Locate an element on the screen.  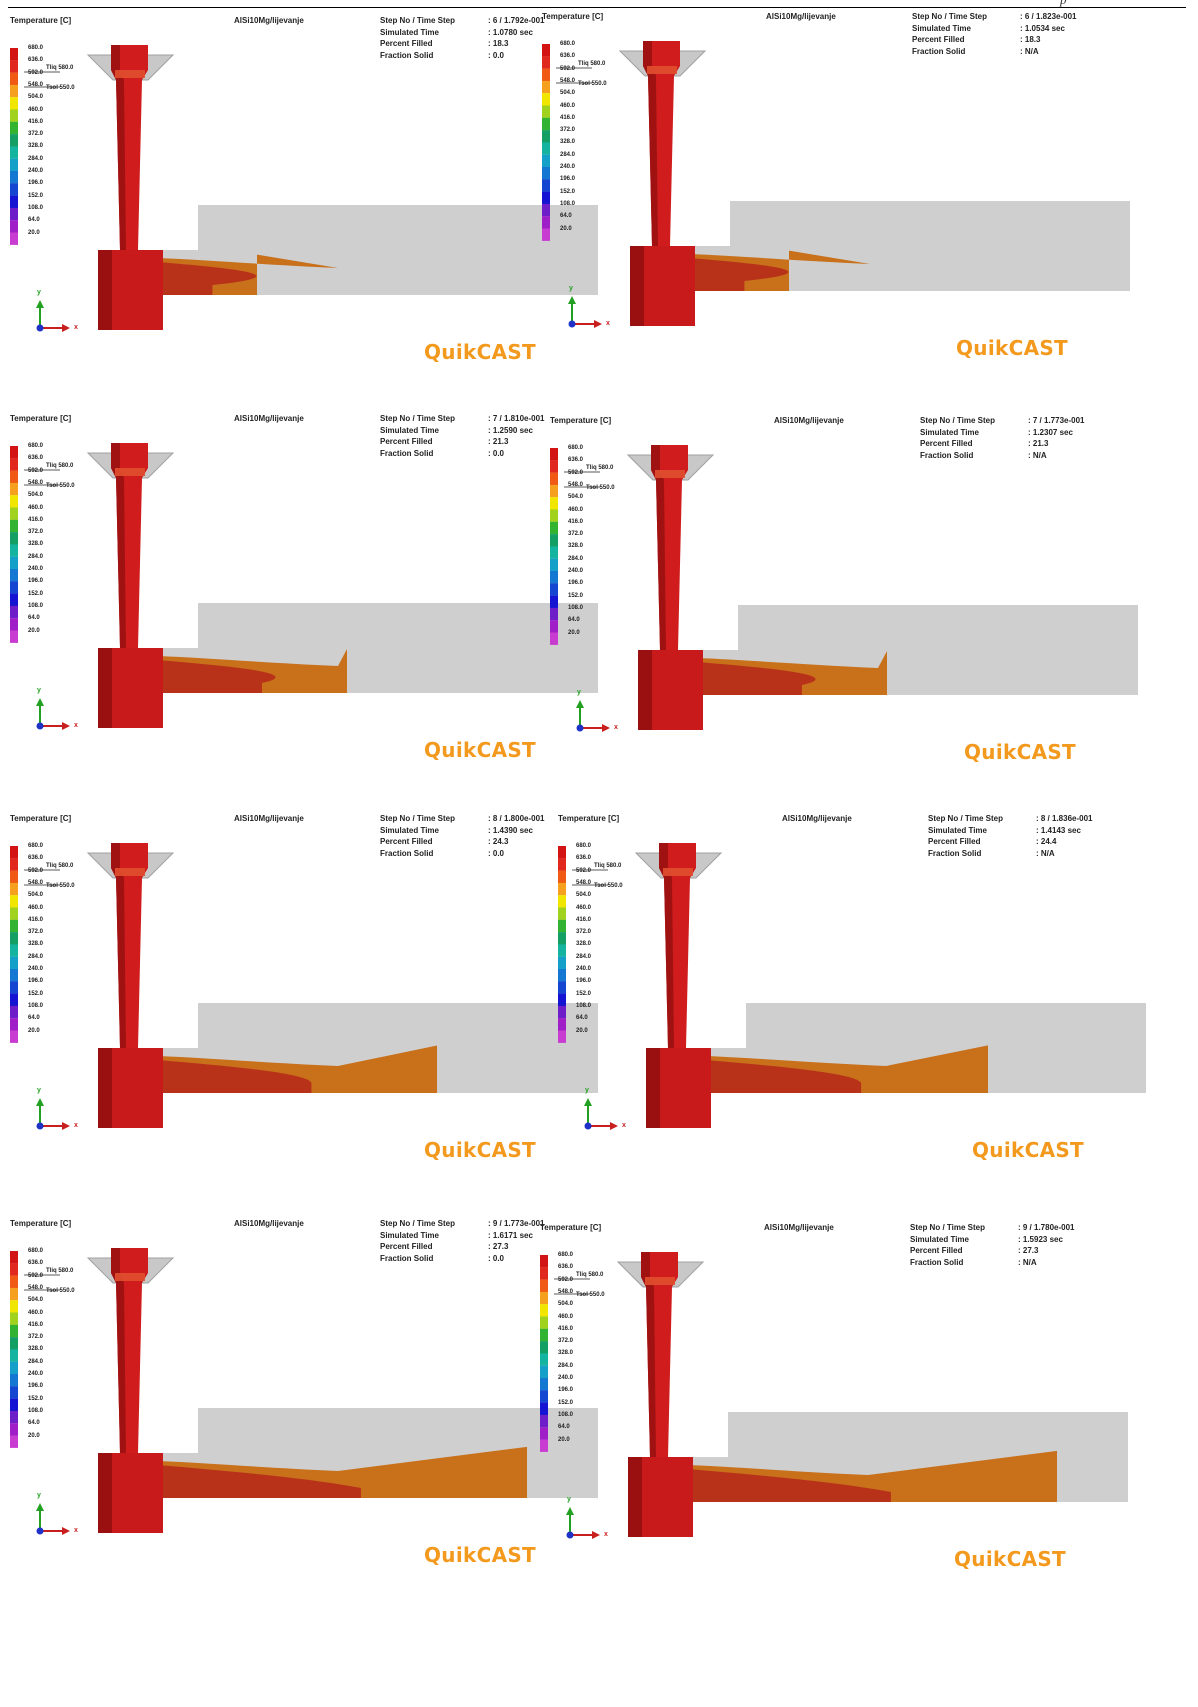
legend-tick-label: 592.0 is located at coordinates (584, 870).